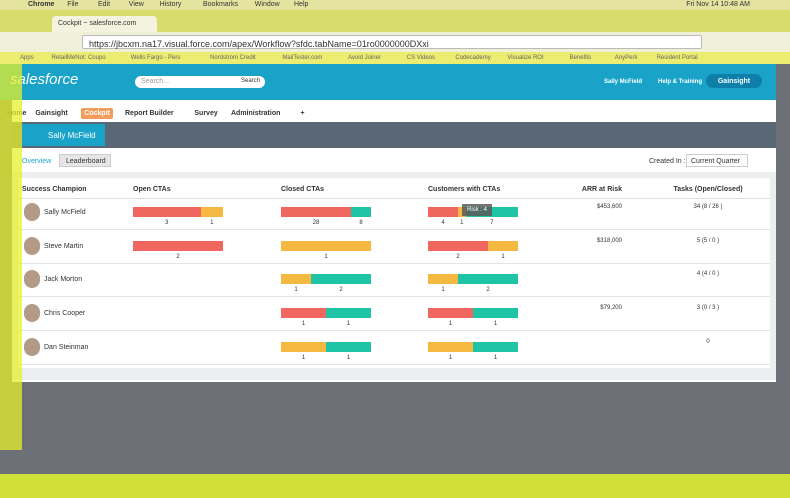 The width and height of the screenshot is (790, 498). What do you see at coordinates (41, 4) in the screenshot?
I see `menu-item: Chrome` at bounding box center [41, 4].